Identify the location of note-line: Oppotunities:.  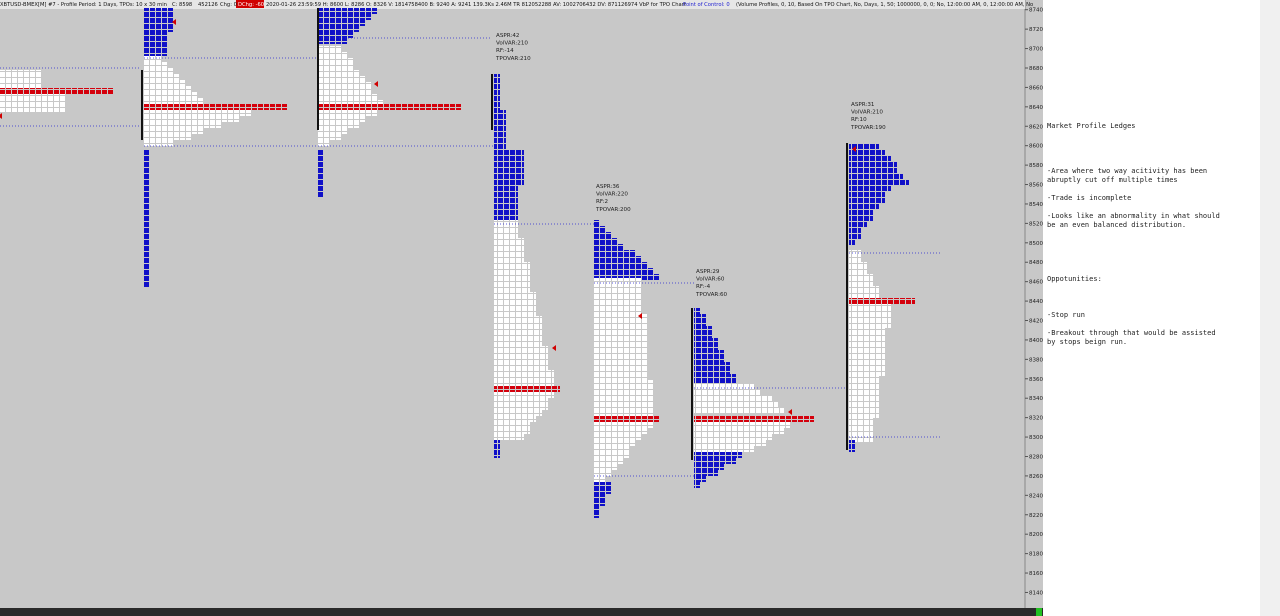
(1074, 279).